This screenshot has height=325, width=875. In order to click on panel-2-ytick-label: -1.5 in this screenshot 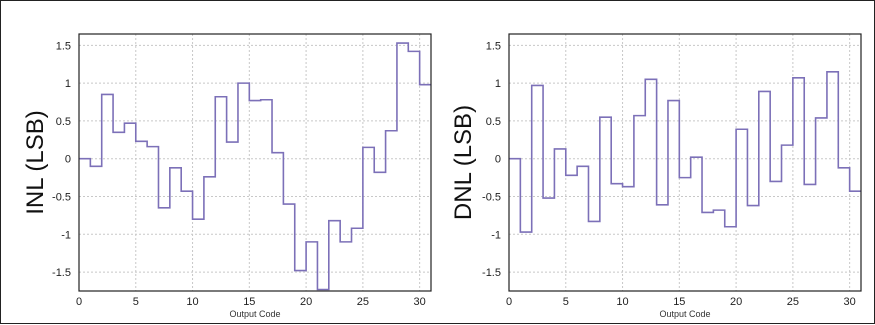, I will do `click(491, 273)`.